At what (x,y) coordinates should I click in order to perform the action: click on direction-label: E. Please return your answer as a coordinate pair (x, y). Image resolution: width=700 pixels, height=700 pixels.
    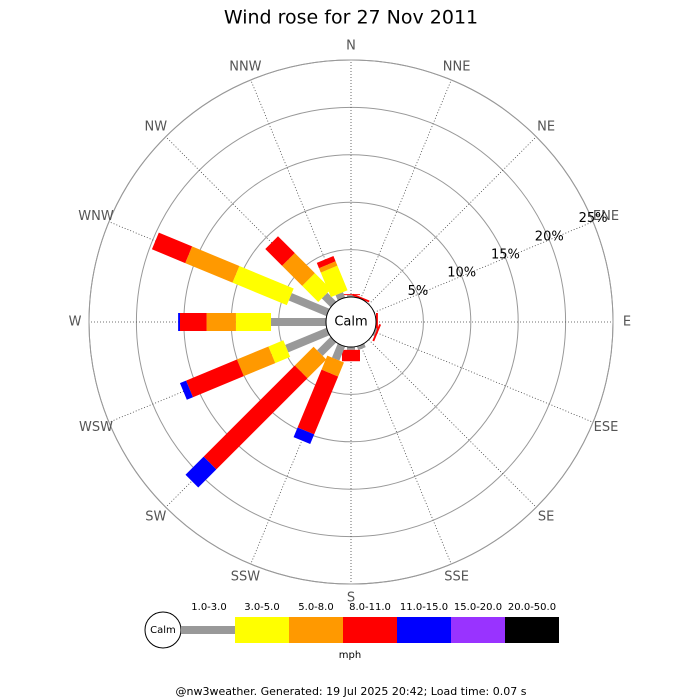
    Looking at the image, I should click on (627, 322).